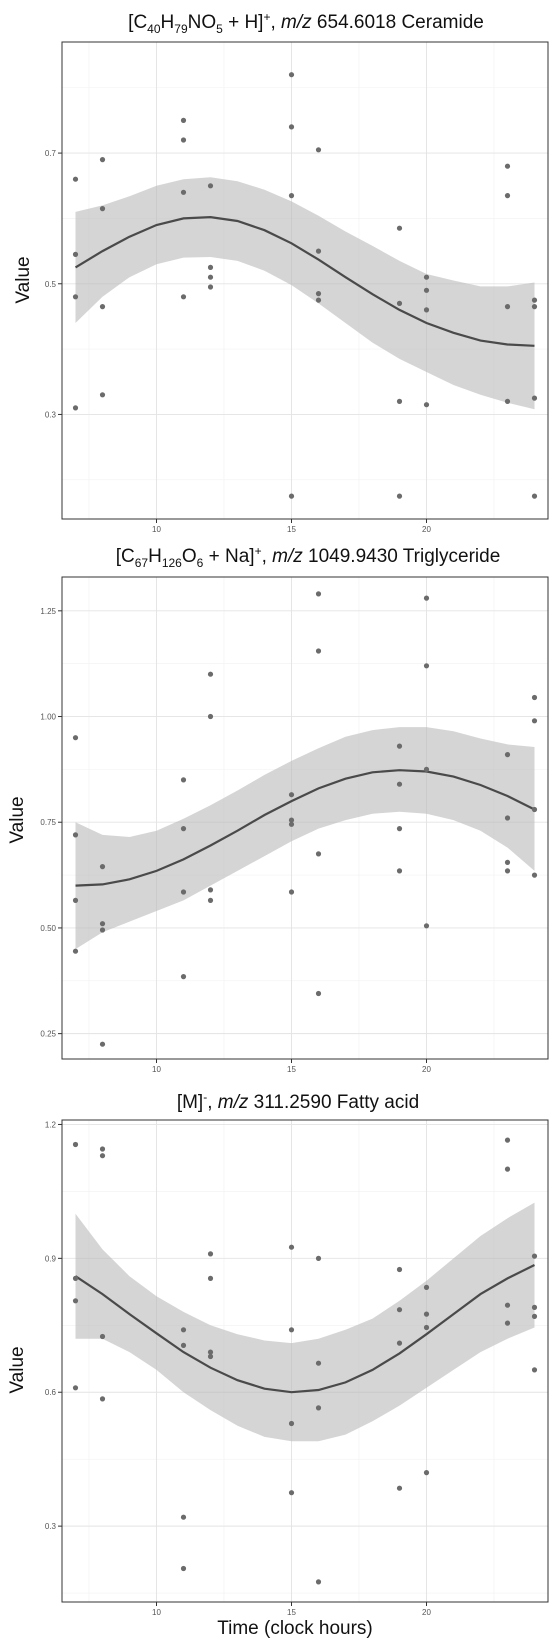 This screenshot has height=1641, width=552. Describe the element at coordinates (51, 284) in the screenshot. I see `y-tick-label: 0.5` at that location.